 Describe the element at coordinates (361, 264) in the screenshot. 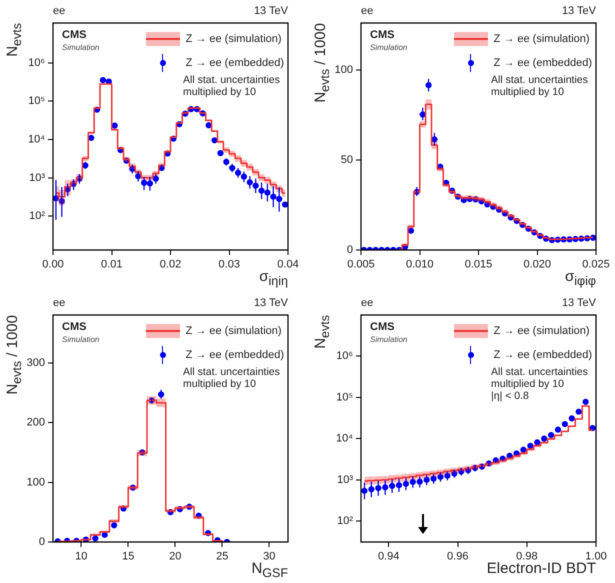

I see `x-tick-label: 0.005` at that location.